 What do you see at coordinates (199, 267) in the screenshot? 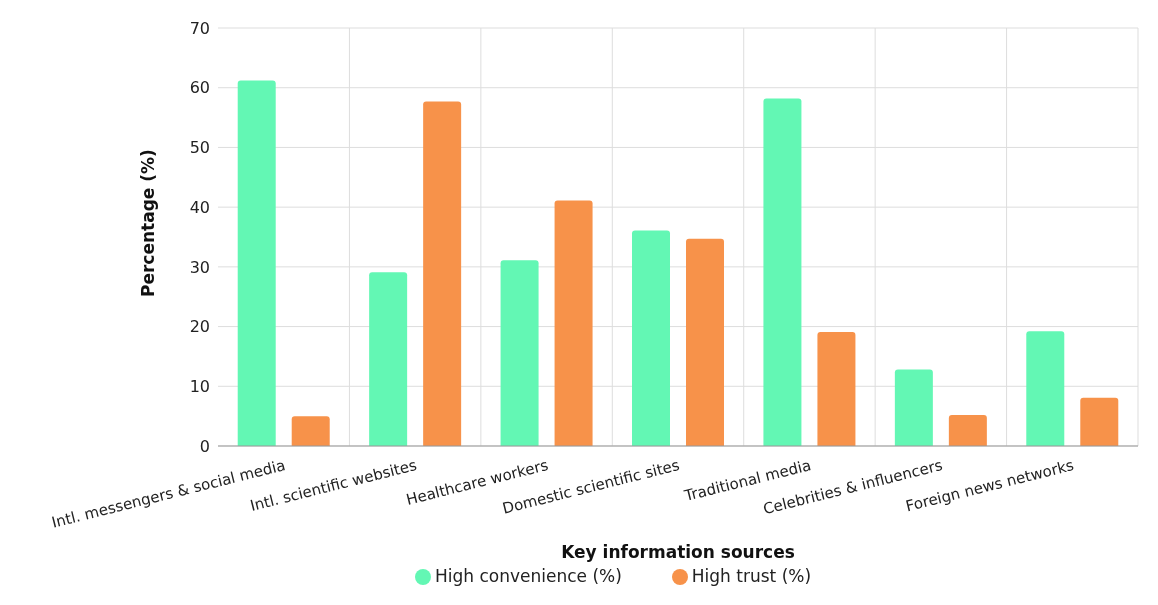
I see `y-tick-label: 30` at bounding box center [199, 267].